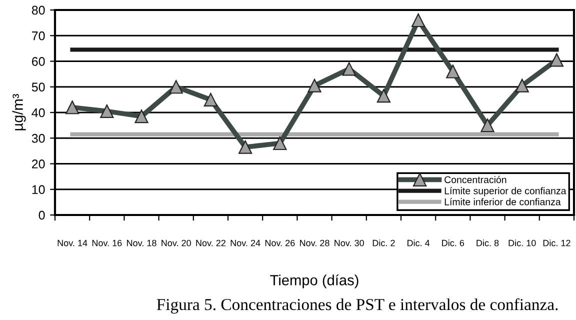  What do you see at coordinates (280, 243) in the screenshot?
I see `x-tick-label: Nov. 26` at bounding box center [280, 243].